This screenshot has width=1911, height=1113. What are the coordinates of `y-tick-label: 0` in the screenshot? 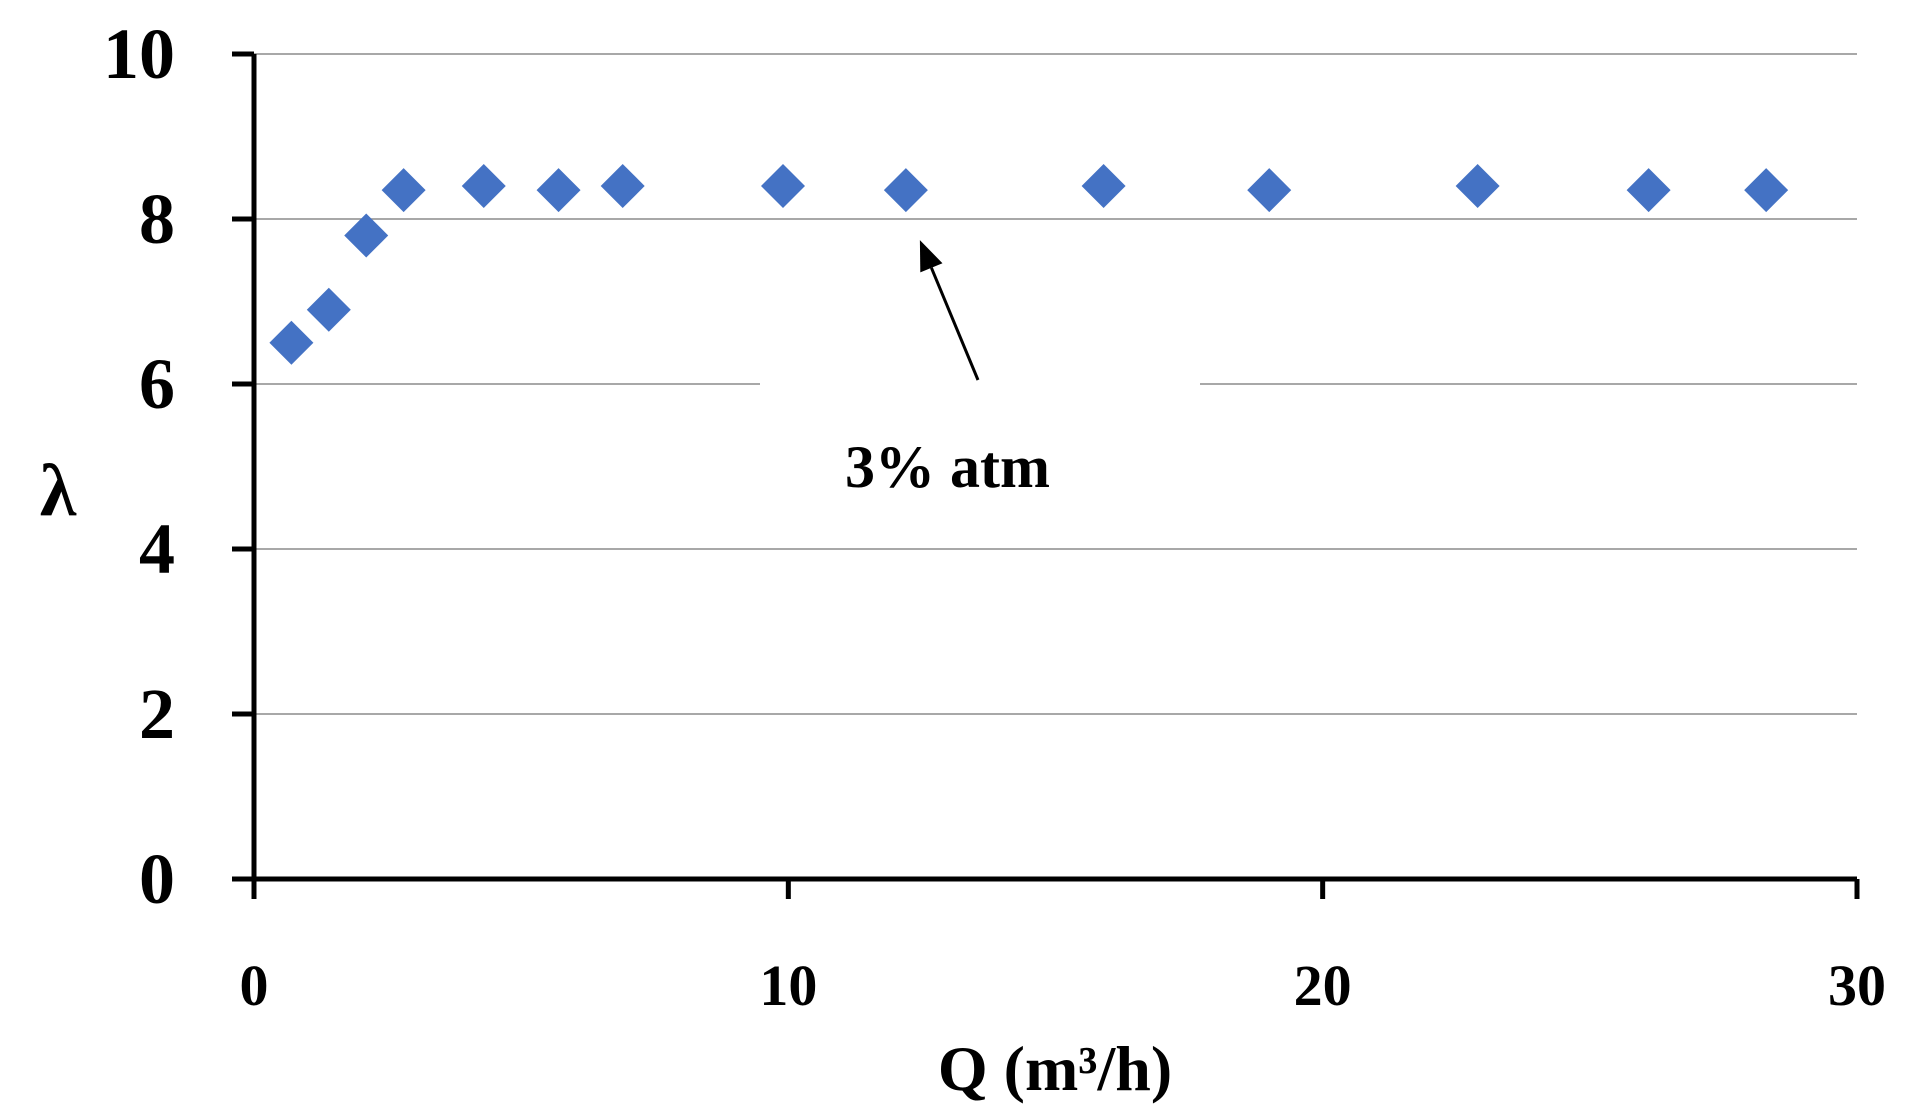 It's located at (157, 879).